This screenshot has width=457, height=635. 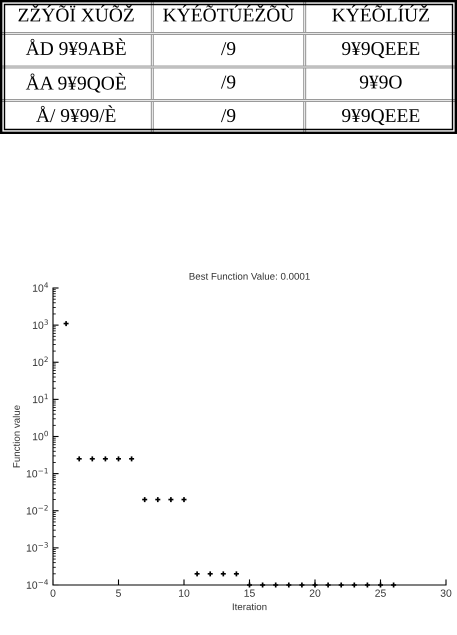 What do you see at coordinates (249, 606) in the screenshot?
I see `x-axis-title: Iteration` at bounding box center [249, 606].